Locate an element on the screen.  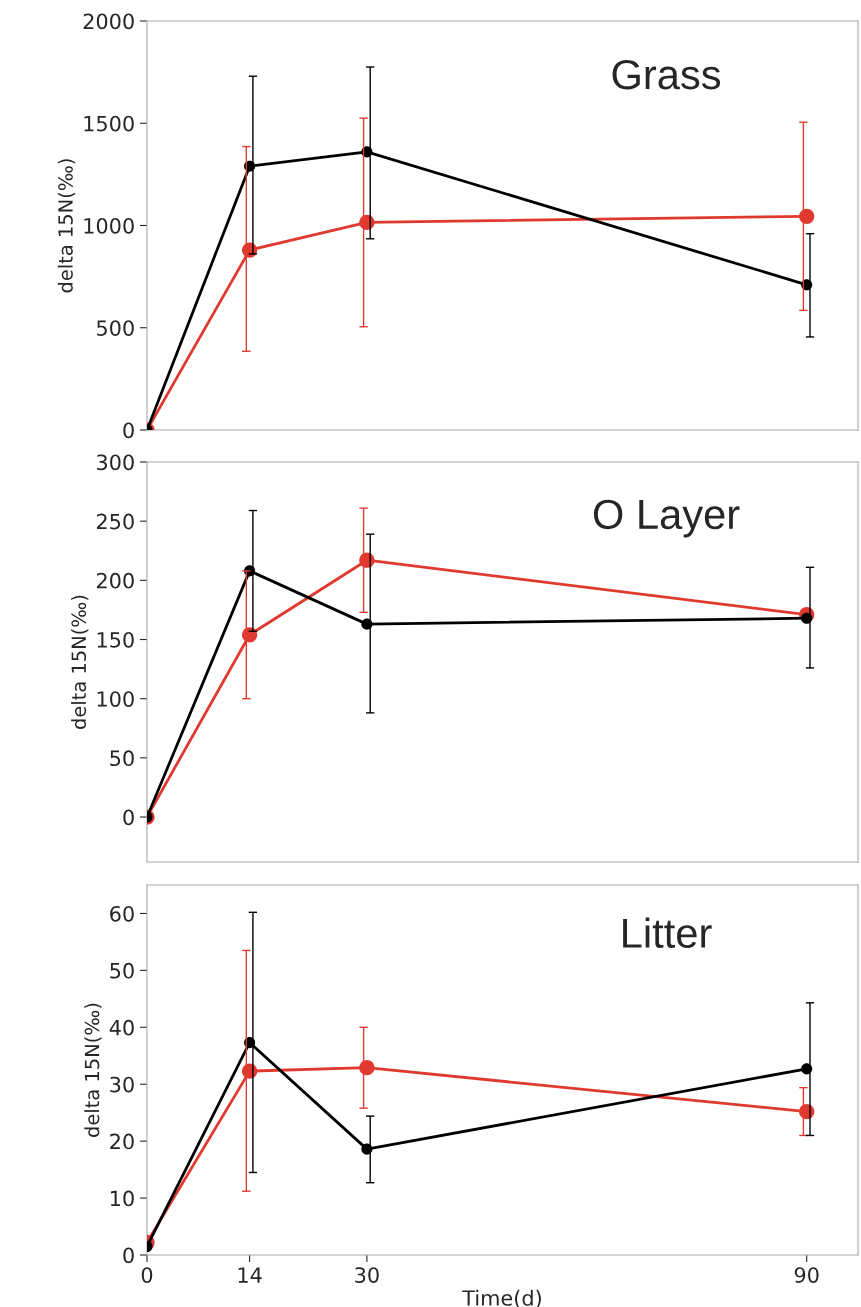
y-tick-label: 40 is located at coordinates (121, 1027).